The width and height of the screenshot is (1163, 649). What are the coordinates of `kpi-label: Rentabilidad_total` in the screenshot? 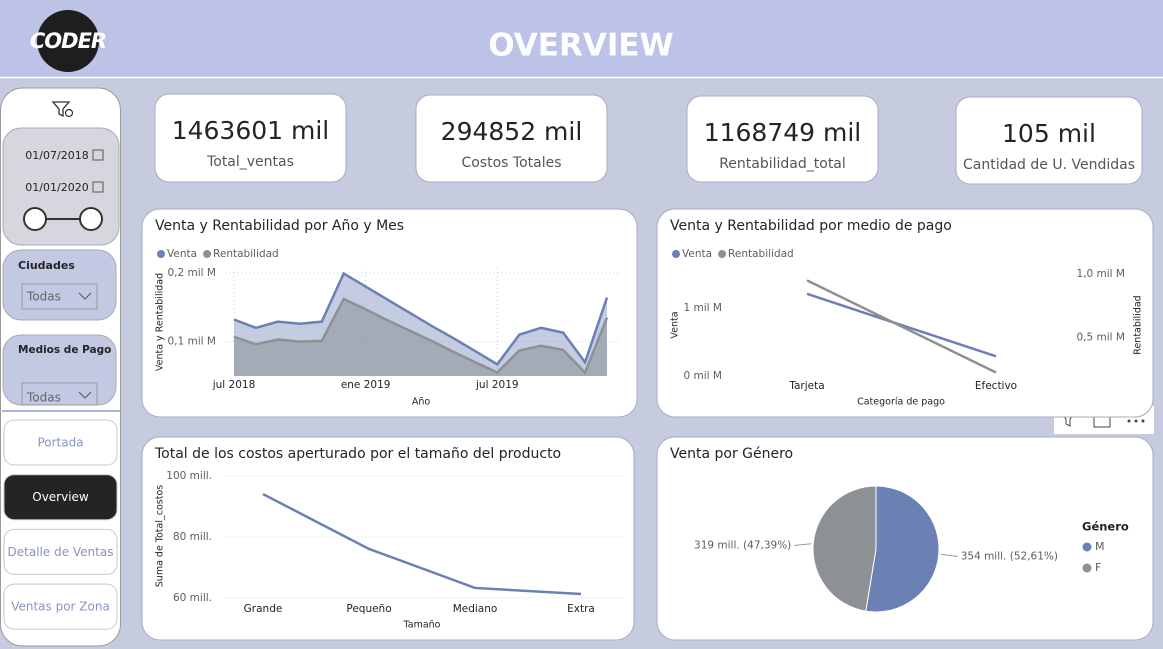 It's located at (782, 164).